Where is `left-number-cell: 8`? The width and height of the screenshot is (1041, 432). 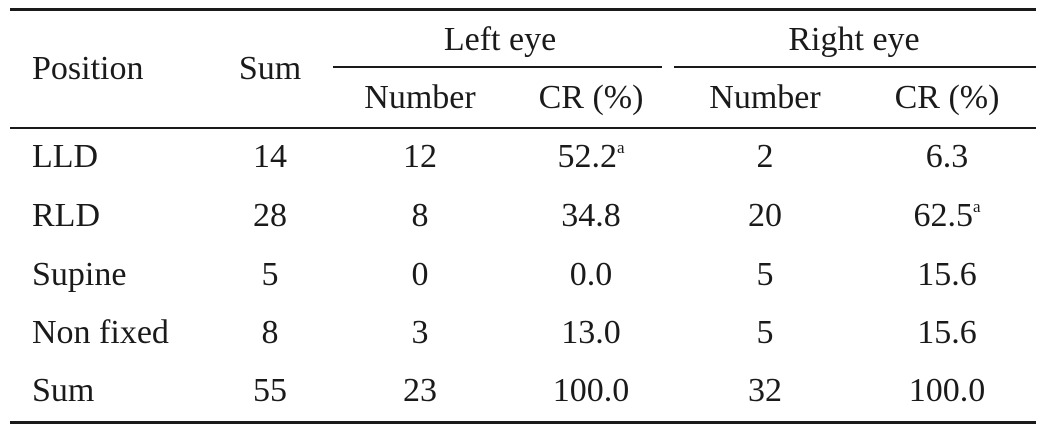
left-number-cell: 8 is located at coordinates (420, 216).